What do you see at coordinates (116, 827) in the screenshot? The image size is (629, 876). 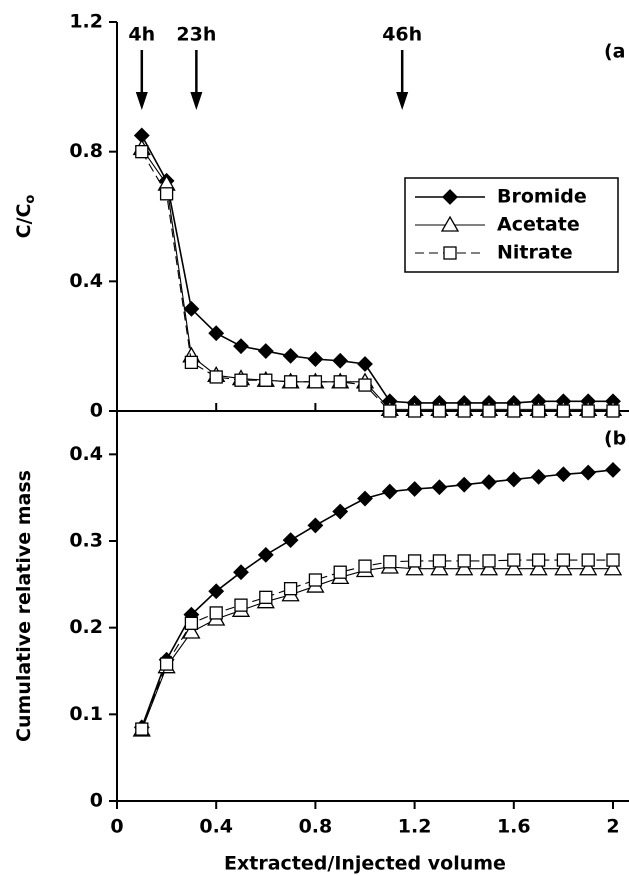 I see `x-tick-label: 0` at bounding box center [116, 827].